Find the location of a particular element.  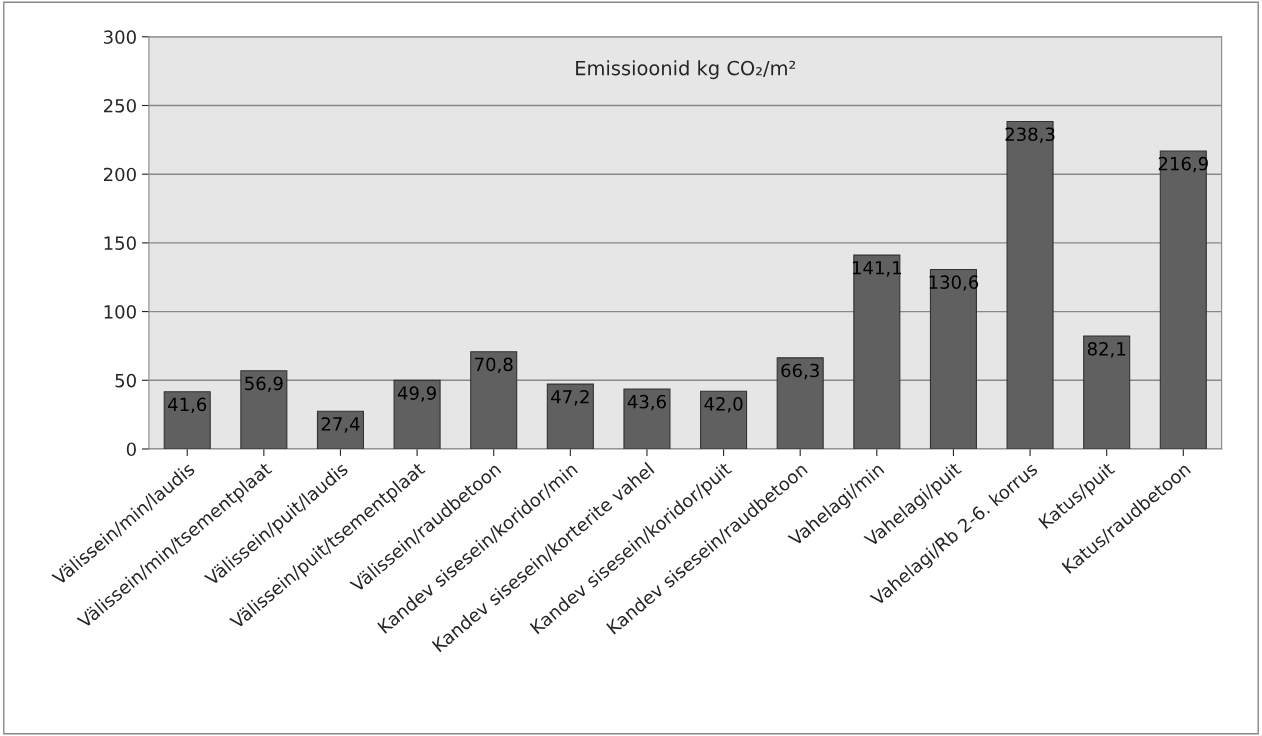

data-label: 70,8 is located at coordinates (494, 365).